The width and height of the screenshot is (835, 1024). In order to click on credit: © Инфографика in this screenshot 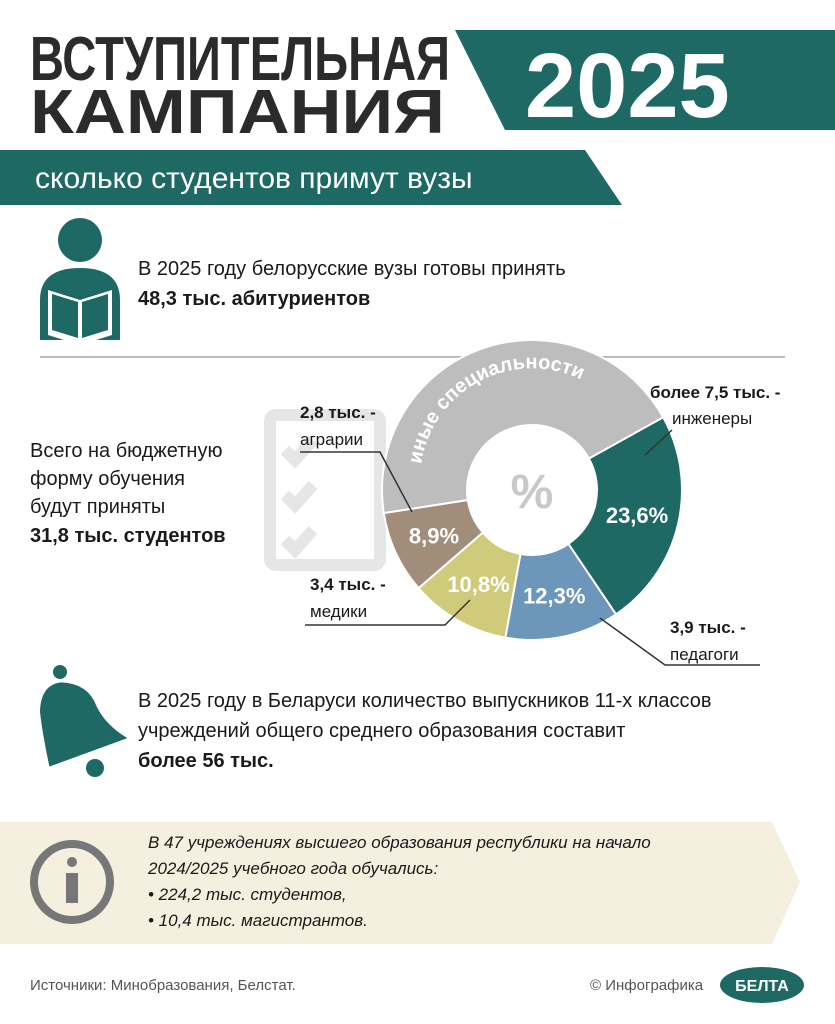, I will do `click(647, 985)`.